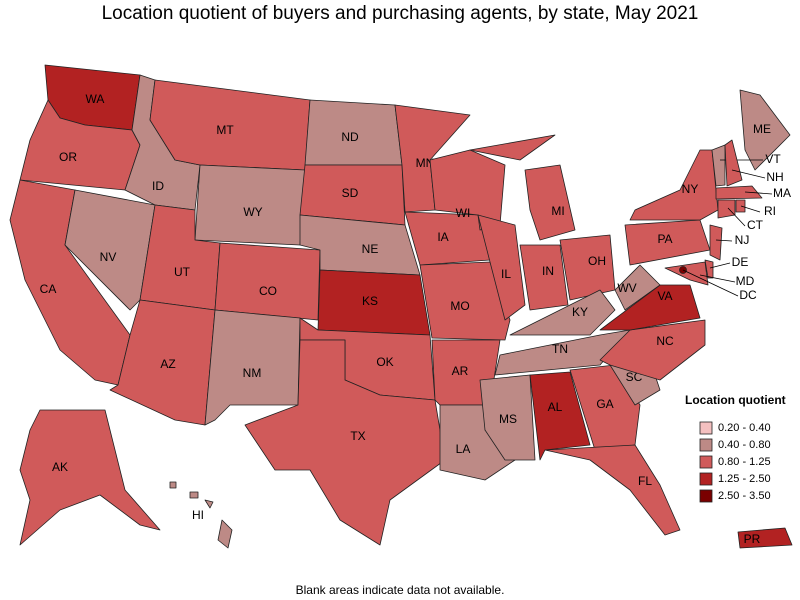  I want to click on state-label: PR, so click(752, 539).